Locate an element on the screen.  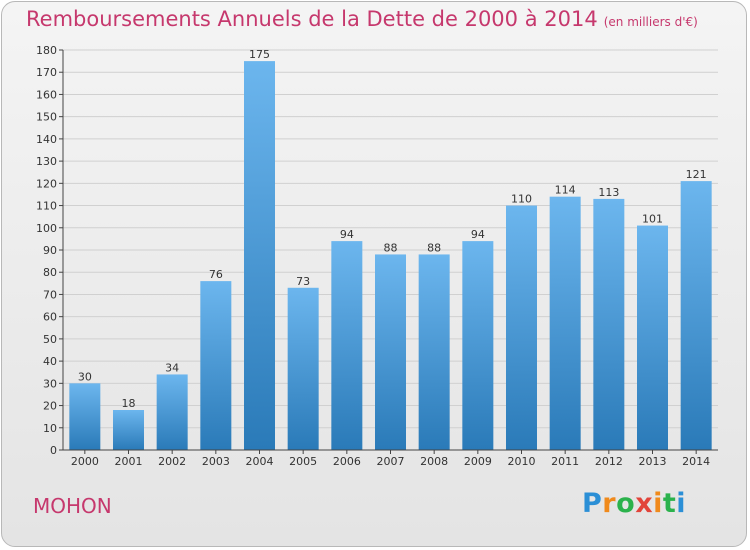
x-tick-label: 2006 is located at coordinates (347, 461).